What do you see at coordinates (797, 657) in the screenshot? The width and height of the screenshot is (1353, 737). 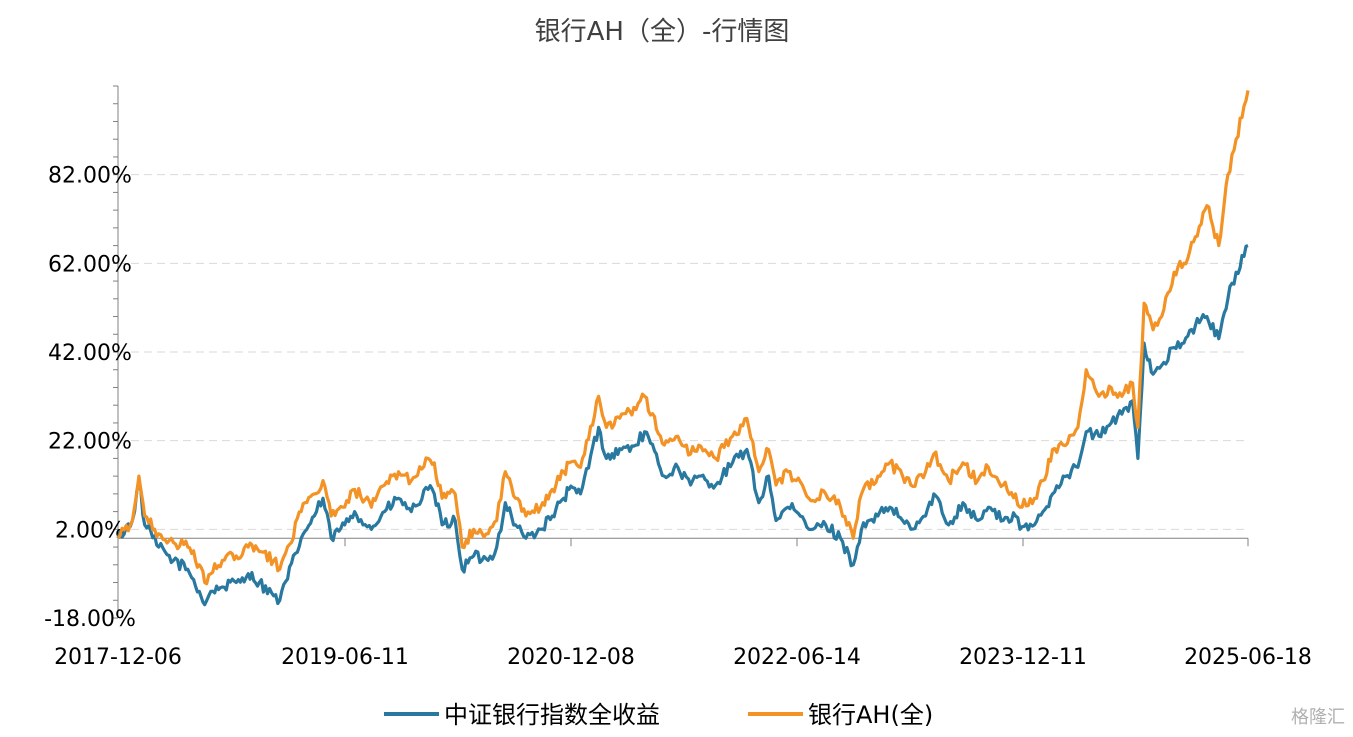 I see `x-tick-label: 2022-06-14` at bounding box center [797, 657].